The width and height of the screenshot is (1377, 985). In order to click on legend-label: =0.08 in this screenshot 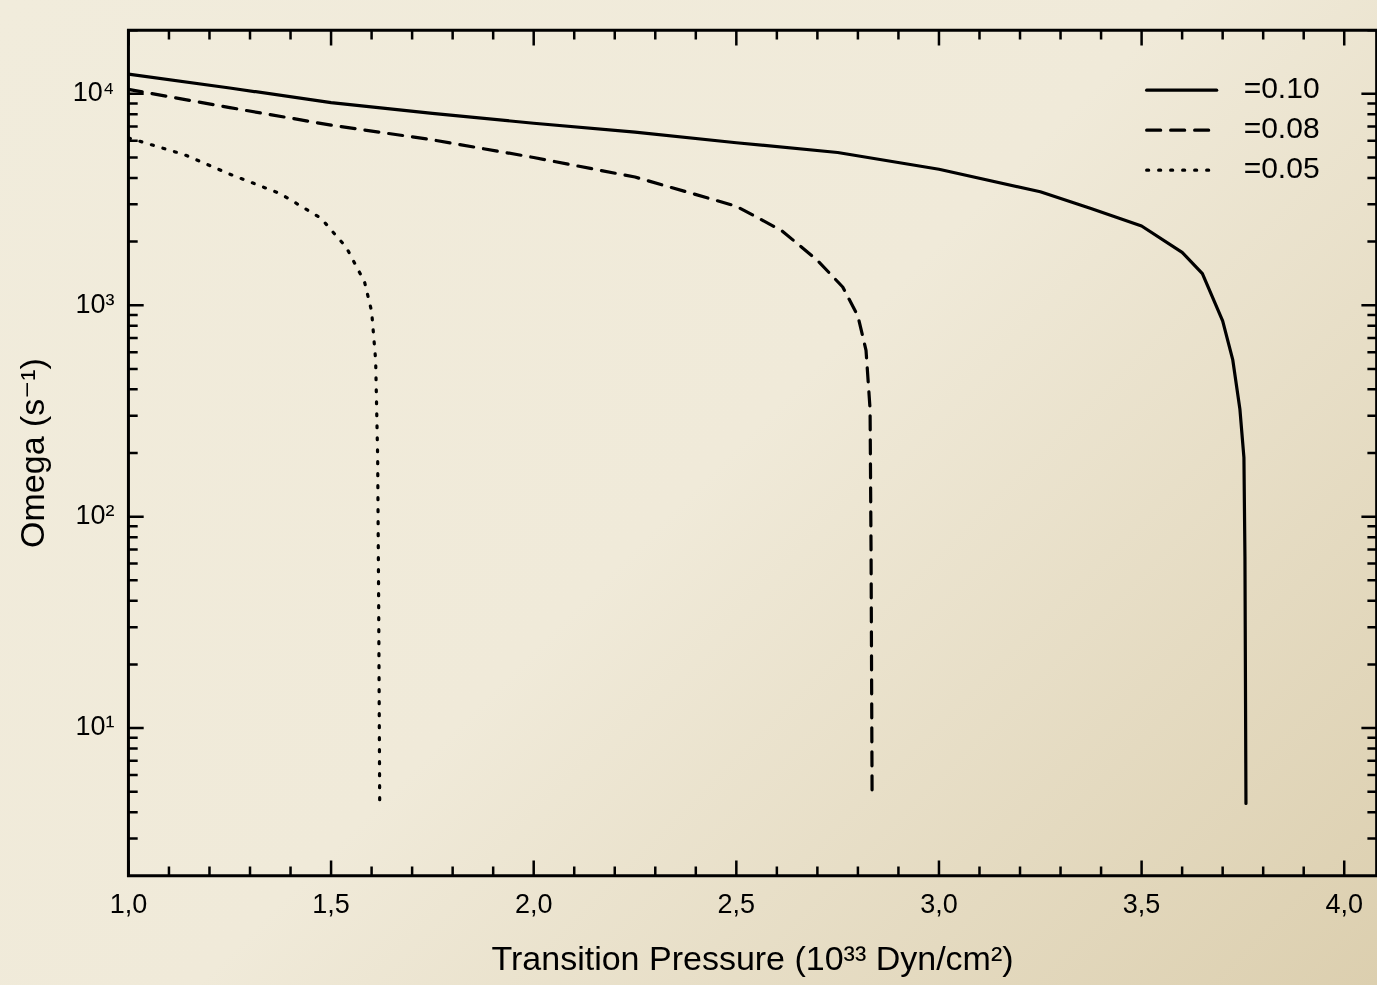, I will do `click(1281, 128)`.